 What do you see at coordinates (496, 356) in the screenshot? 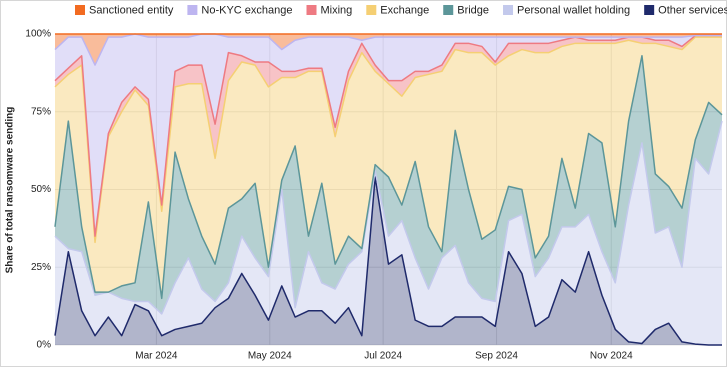
I see `x-tick-label: Sep 2024` at bounding box center [496, 356].